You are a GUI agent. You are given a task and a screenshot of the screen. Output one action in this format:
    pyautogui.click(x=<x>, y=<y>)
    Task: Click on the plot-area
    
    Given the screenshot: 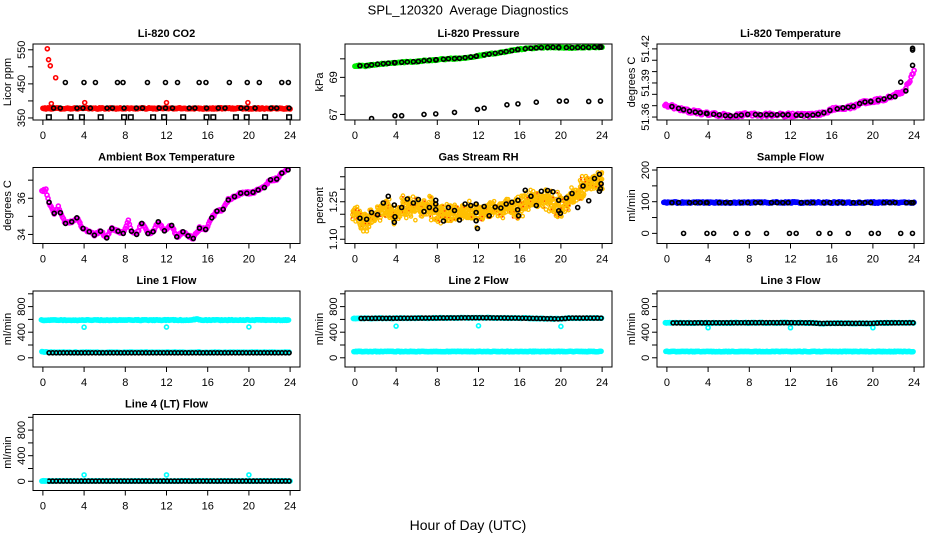 What is the action you would take?
    pyautogui.click(x=166, y=478)
    